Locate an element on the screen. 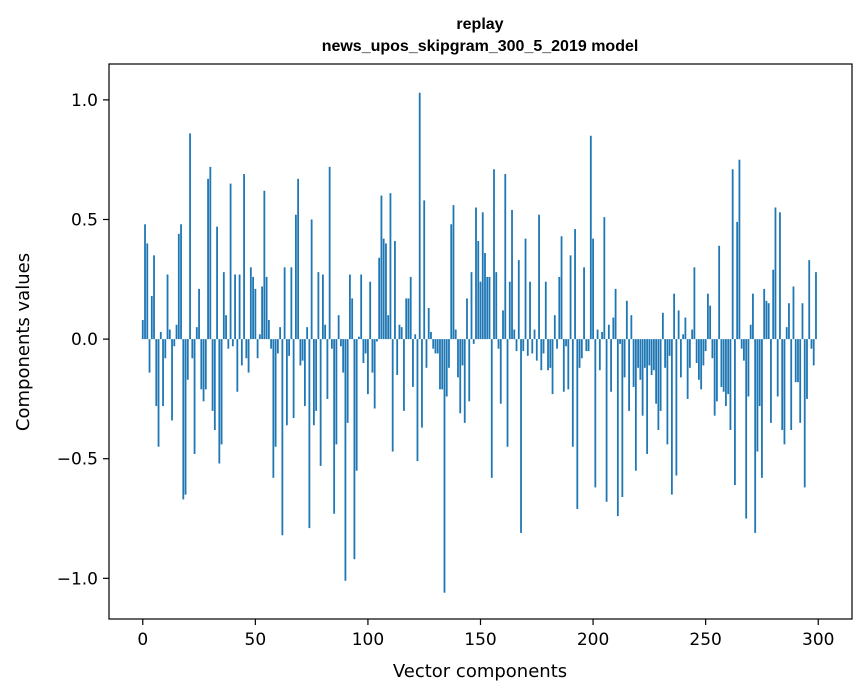  x-axis-ticks: 0 50 100 150 200 250 300 is located at coordinates (485, 634).